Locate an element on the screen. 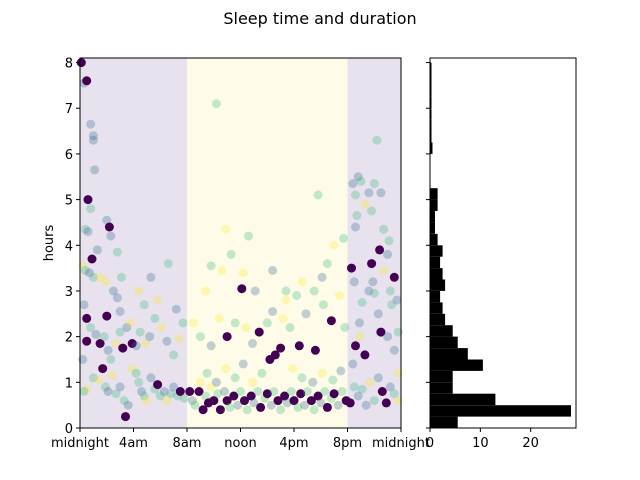  y-tick-label: 1 is located at coordinates (69, 383).